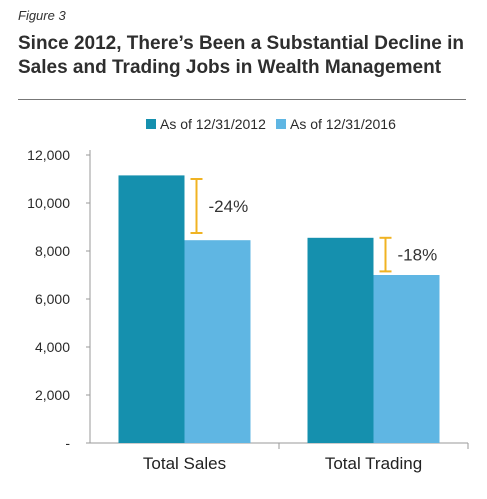  Describe the element at coordinates (52, 251) in the screenshot. I see `y-tick-label: 8,000` at that location.